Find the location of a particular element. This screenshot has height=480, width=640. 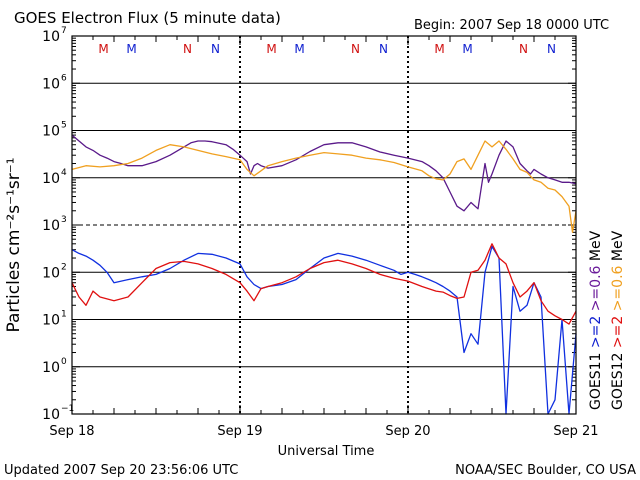

x-tick-label: Sep 18 is located at coordinates (71, 431).